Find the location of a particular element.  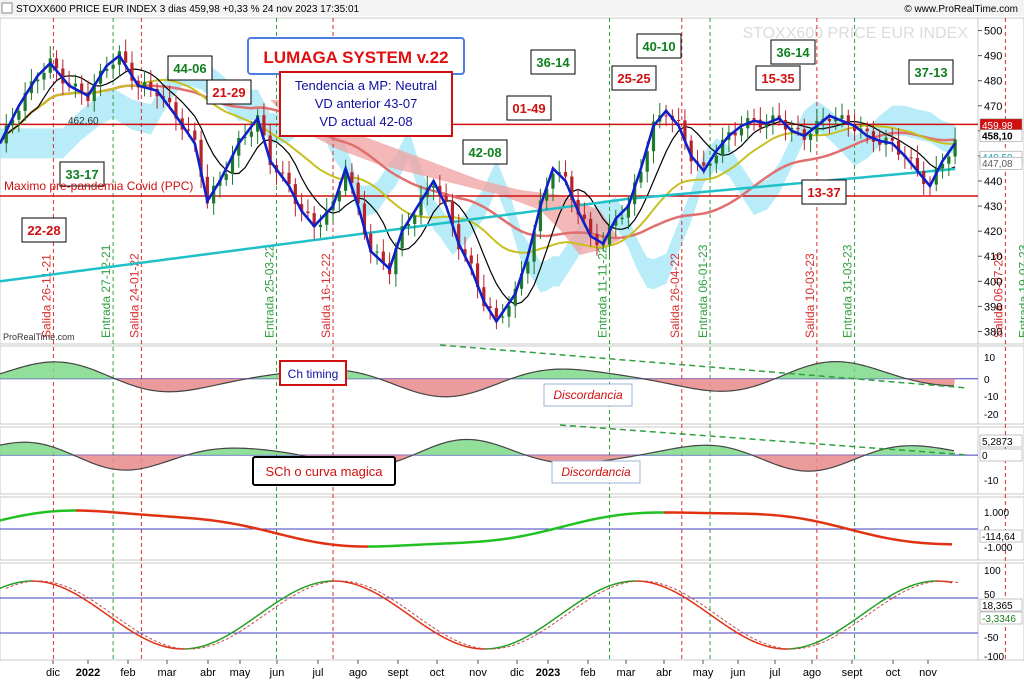

panel5-tick-1: 50 is located at coordinates (990, 595).